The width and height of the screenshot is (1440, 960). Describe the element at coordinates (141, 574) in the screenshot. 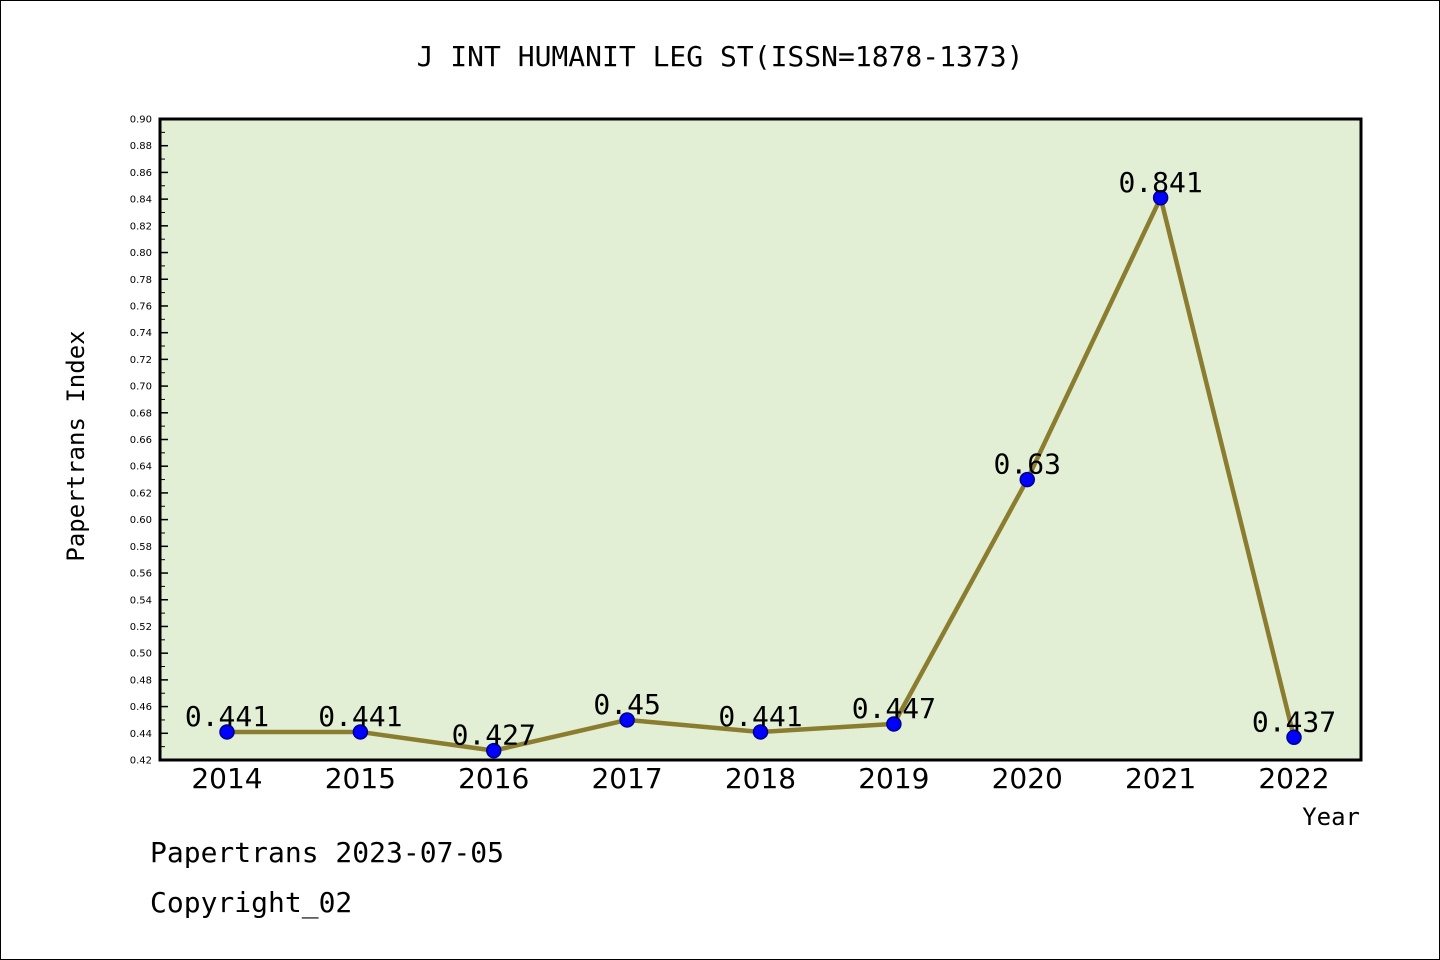

I see `y-tick-label: 0.56` at that location.